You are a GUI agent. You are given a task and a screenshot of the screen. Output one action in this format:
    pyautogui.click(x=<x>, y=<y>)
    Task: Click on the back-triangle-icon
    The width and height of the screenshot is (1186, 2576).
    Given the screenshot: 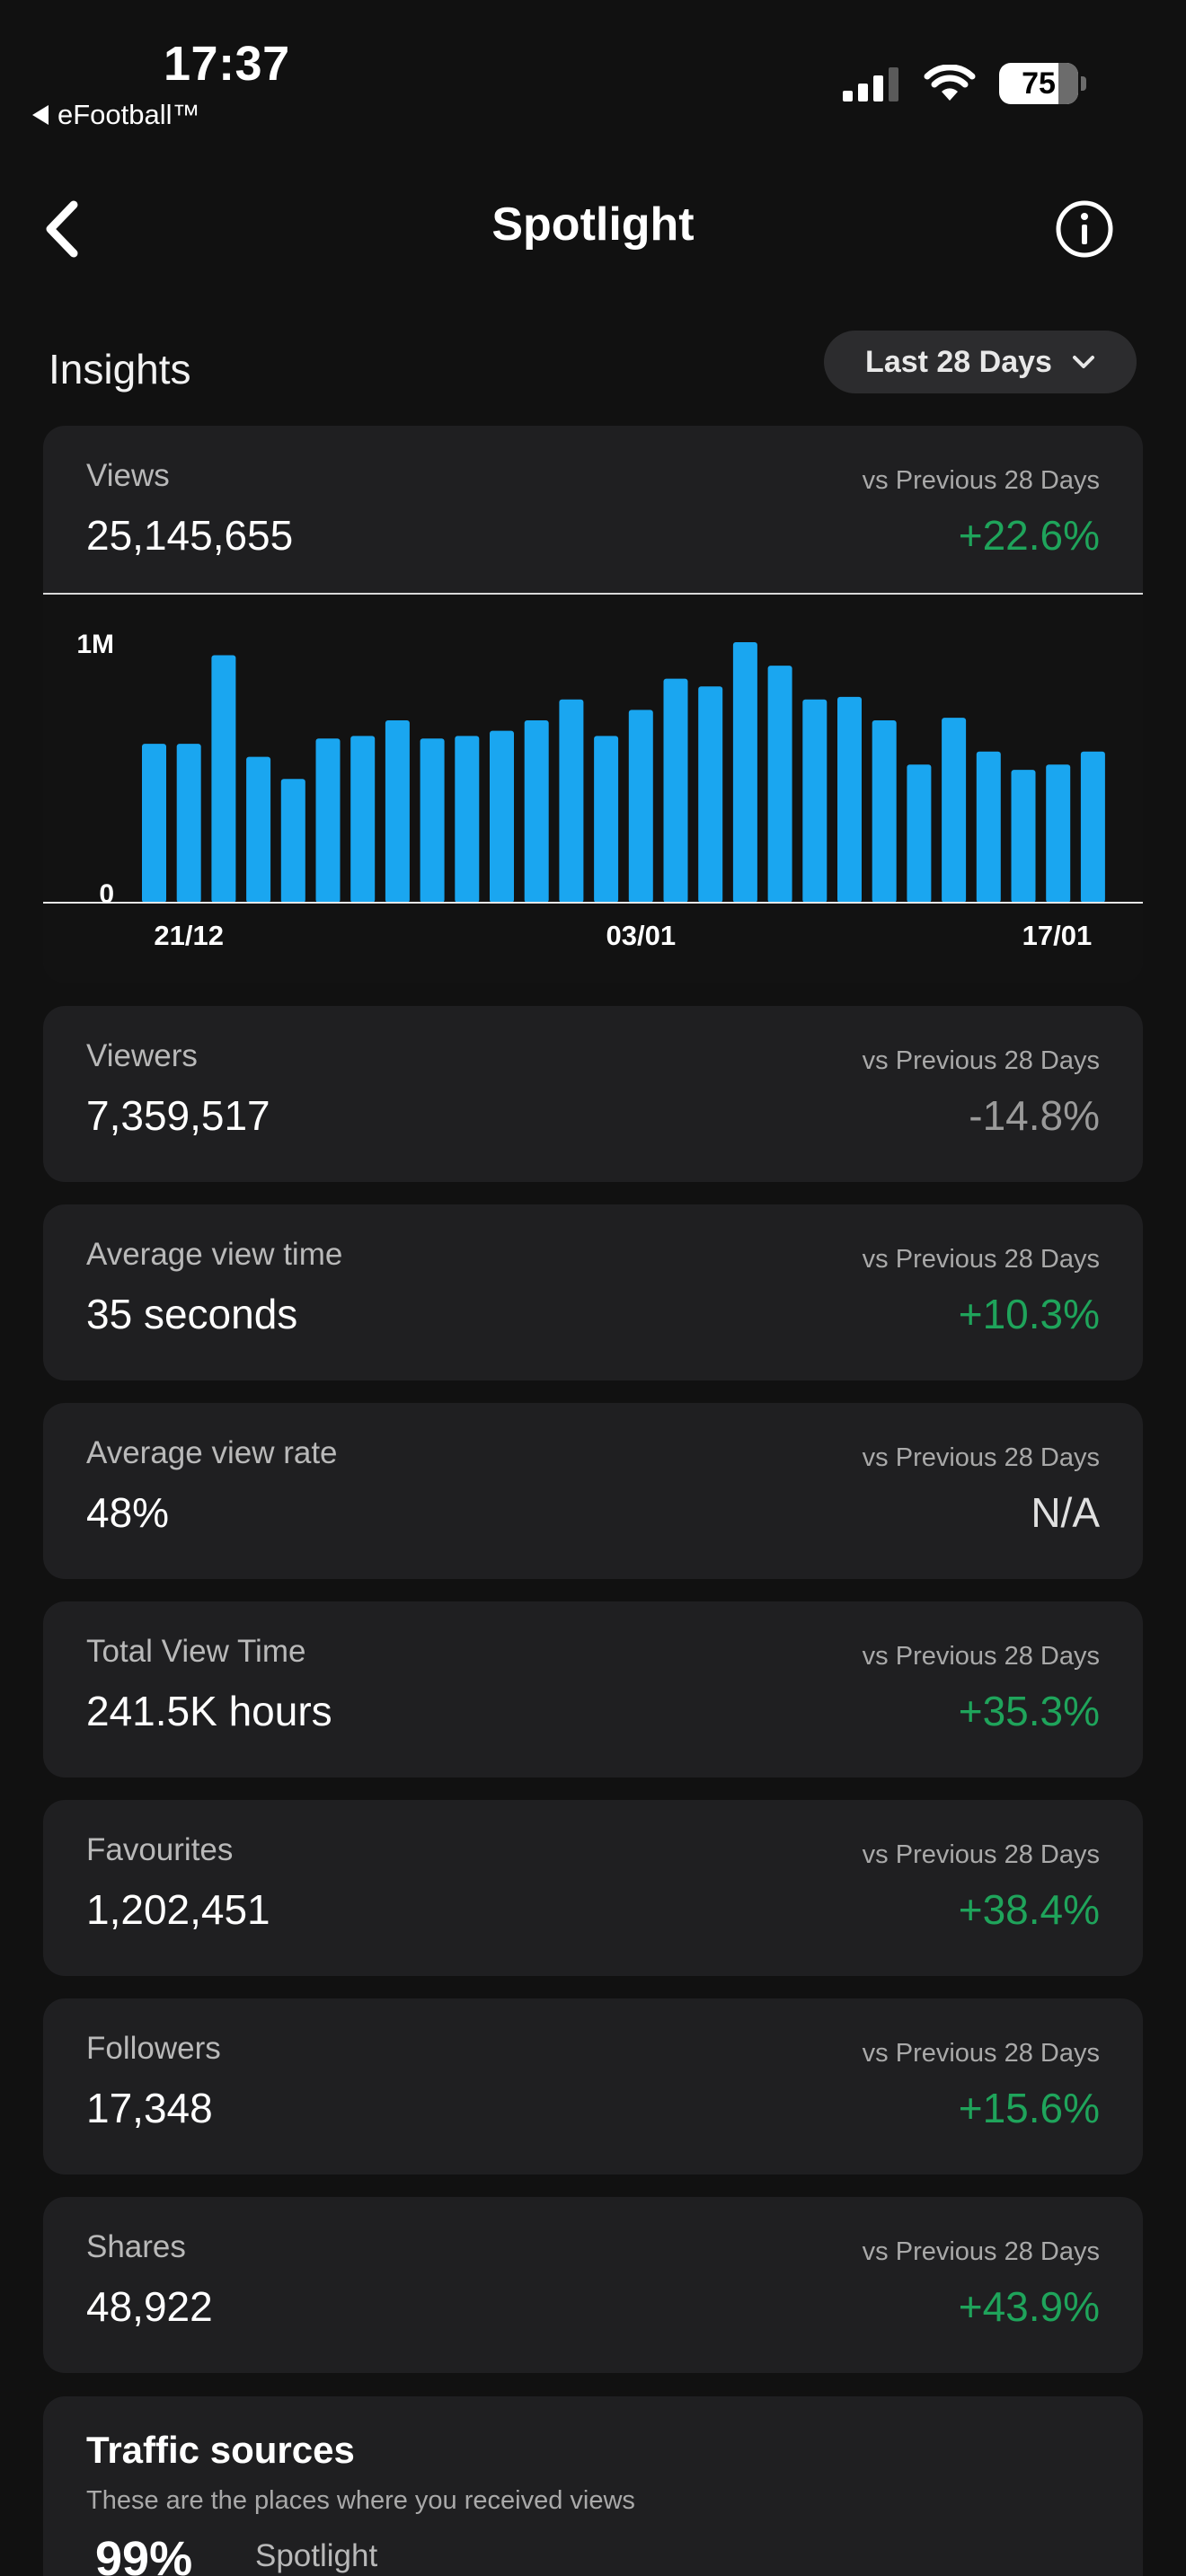 What is the action you would take?
    pyautogui.click(x=40, y=115)
    